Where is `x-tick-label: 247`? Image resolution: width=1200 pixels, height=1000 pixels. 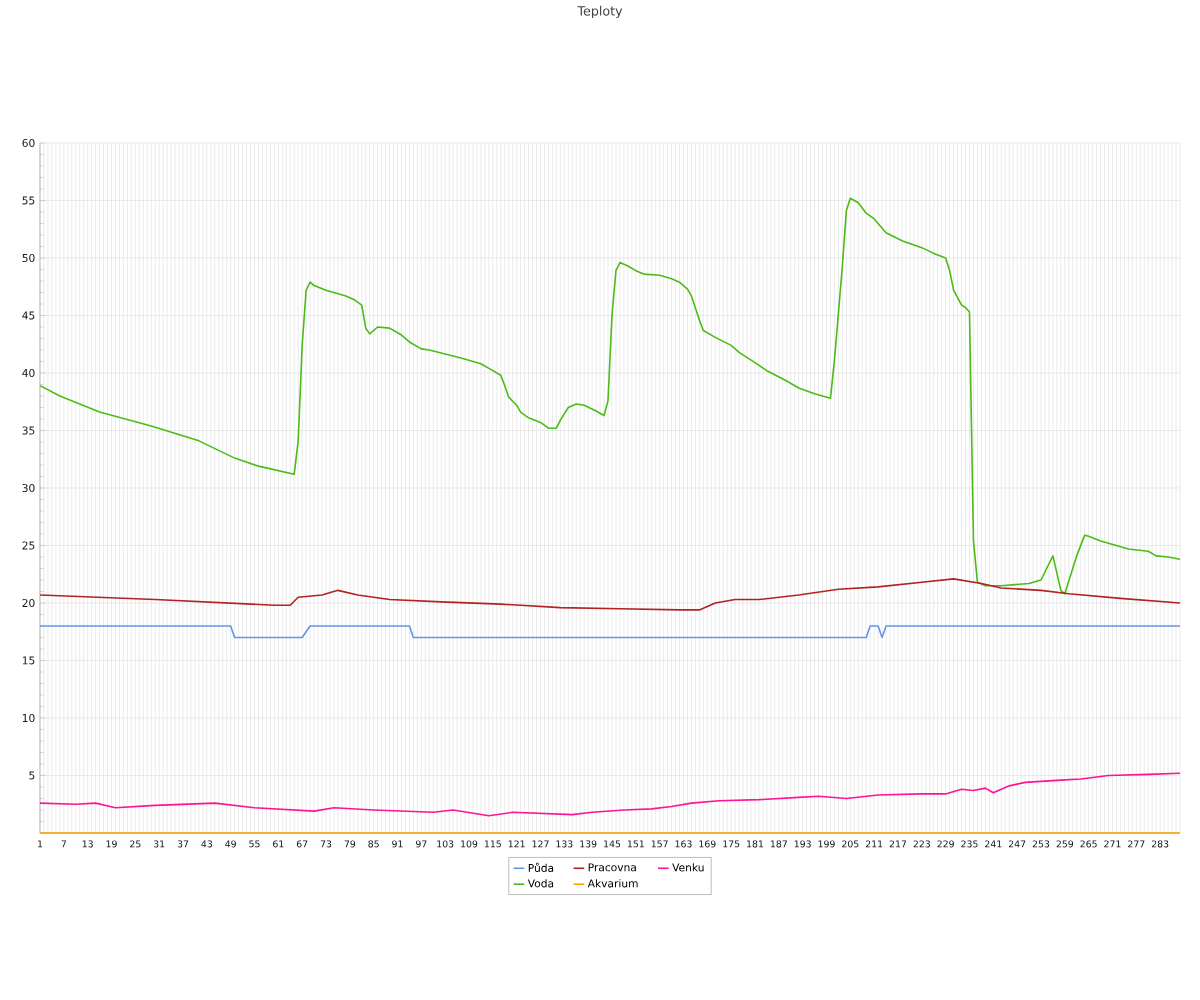 x-tick-label: 247 is located at coordinates (1017, 844).